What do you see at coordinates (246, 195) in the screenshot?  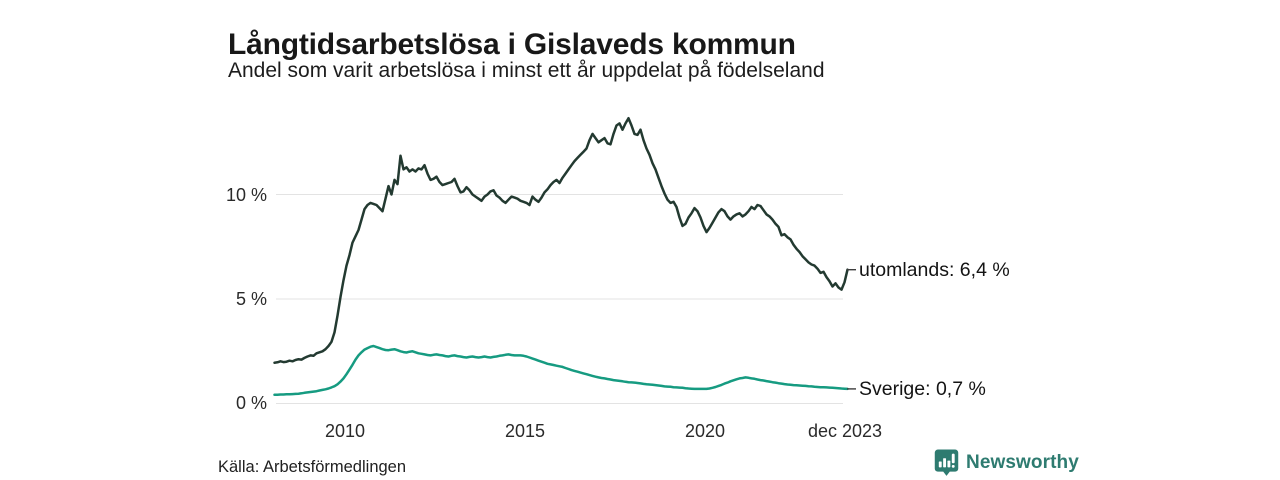 I see `y-tick-label-10: 10 %` at bounding box center [246, 195].